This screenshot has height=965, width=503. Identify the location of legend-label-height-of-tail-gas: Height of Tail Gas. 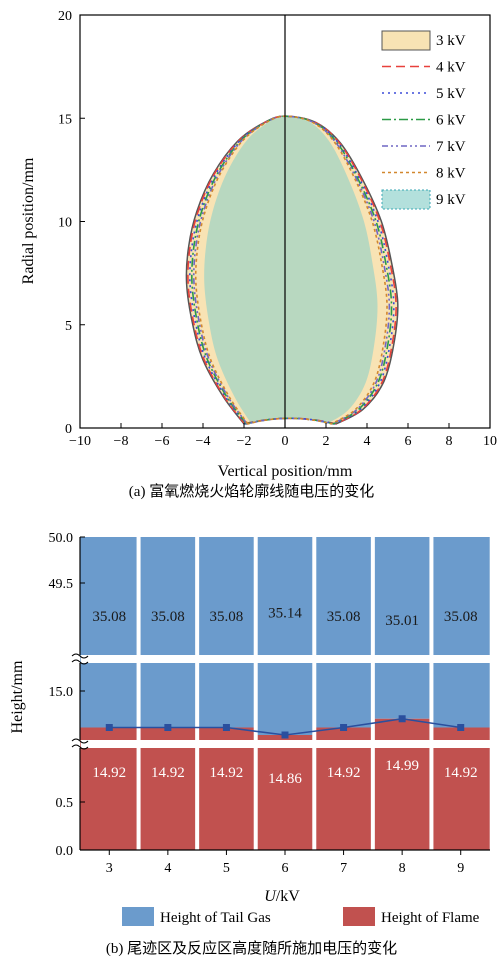
(215, 918).